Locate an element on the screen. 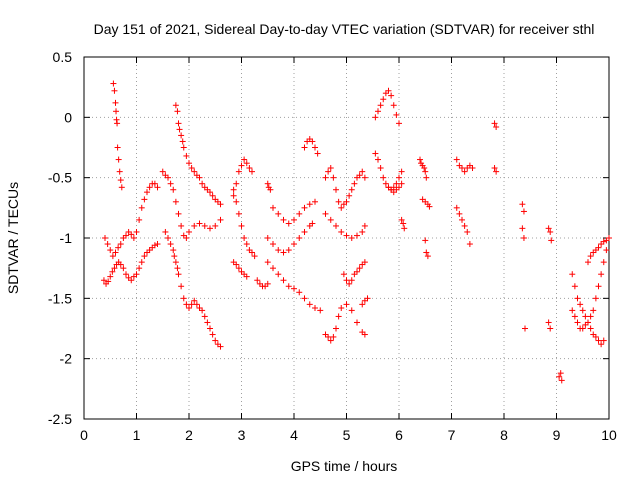  series-arc-s is located at coordinates (354, 273).